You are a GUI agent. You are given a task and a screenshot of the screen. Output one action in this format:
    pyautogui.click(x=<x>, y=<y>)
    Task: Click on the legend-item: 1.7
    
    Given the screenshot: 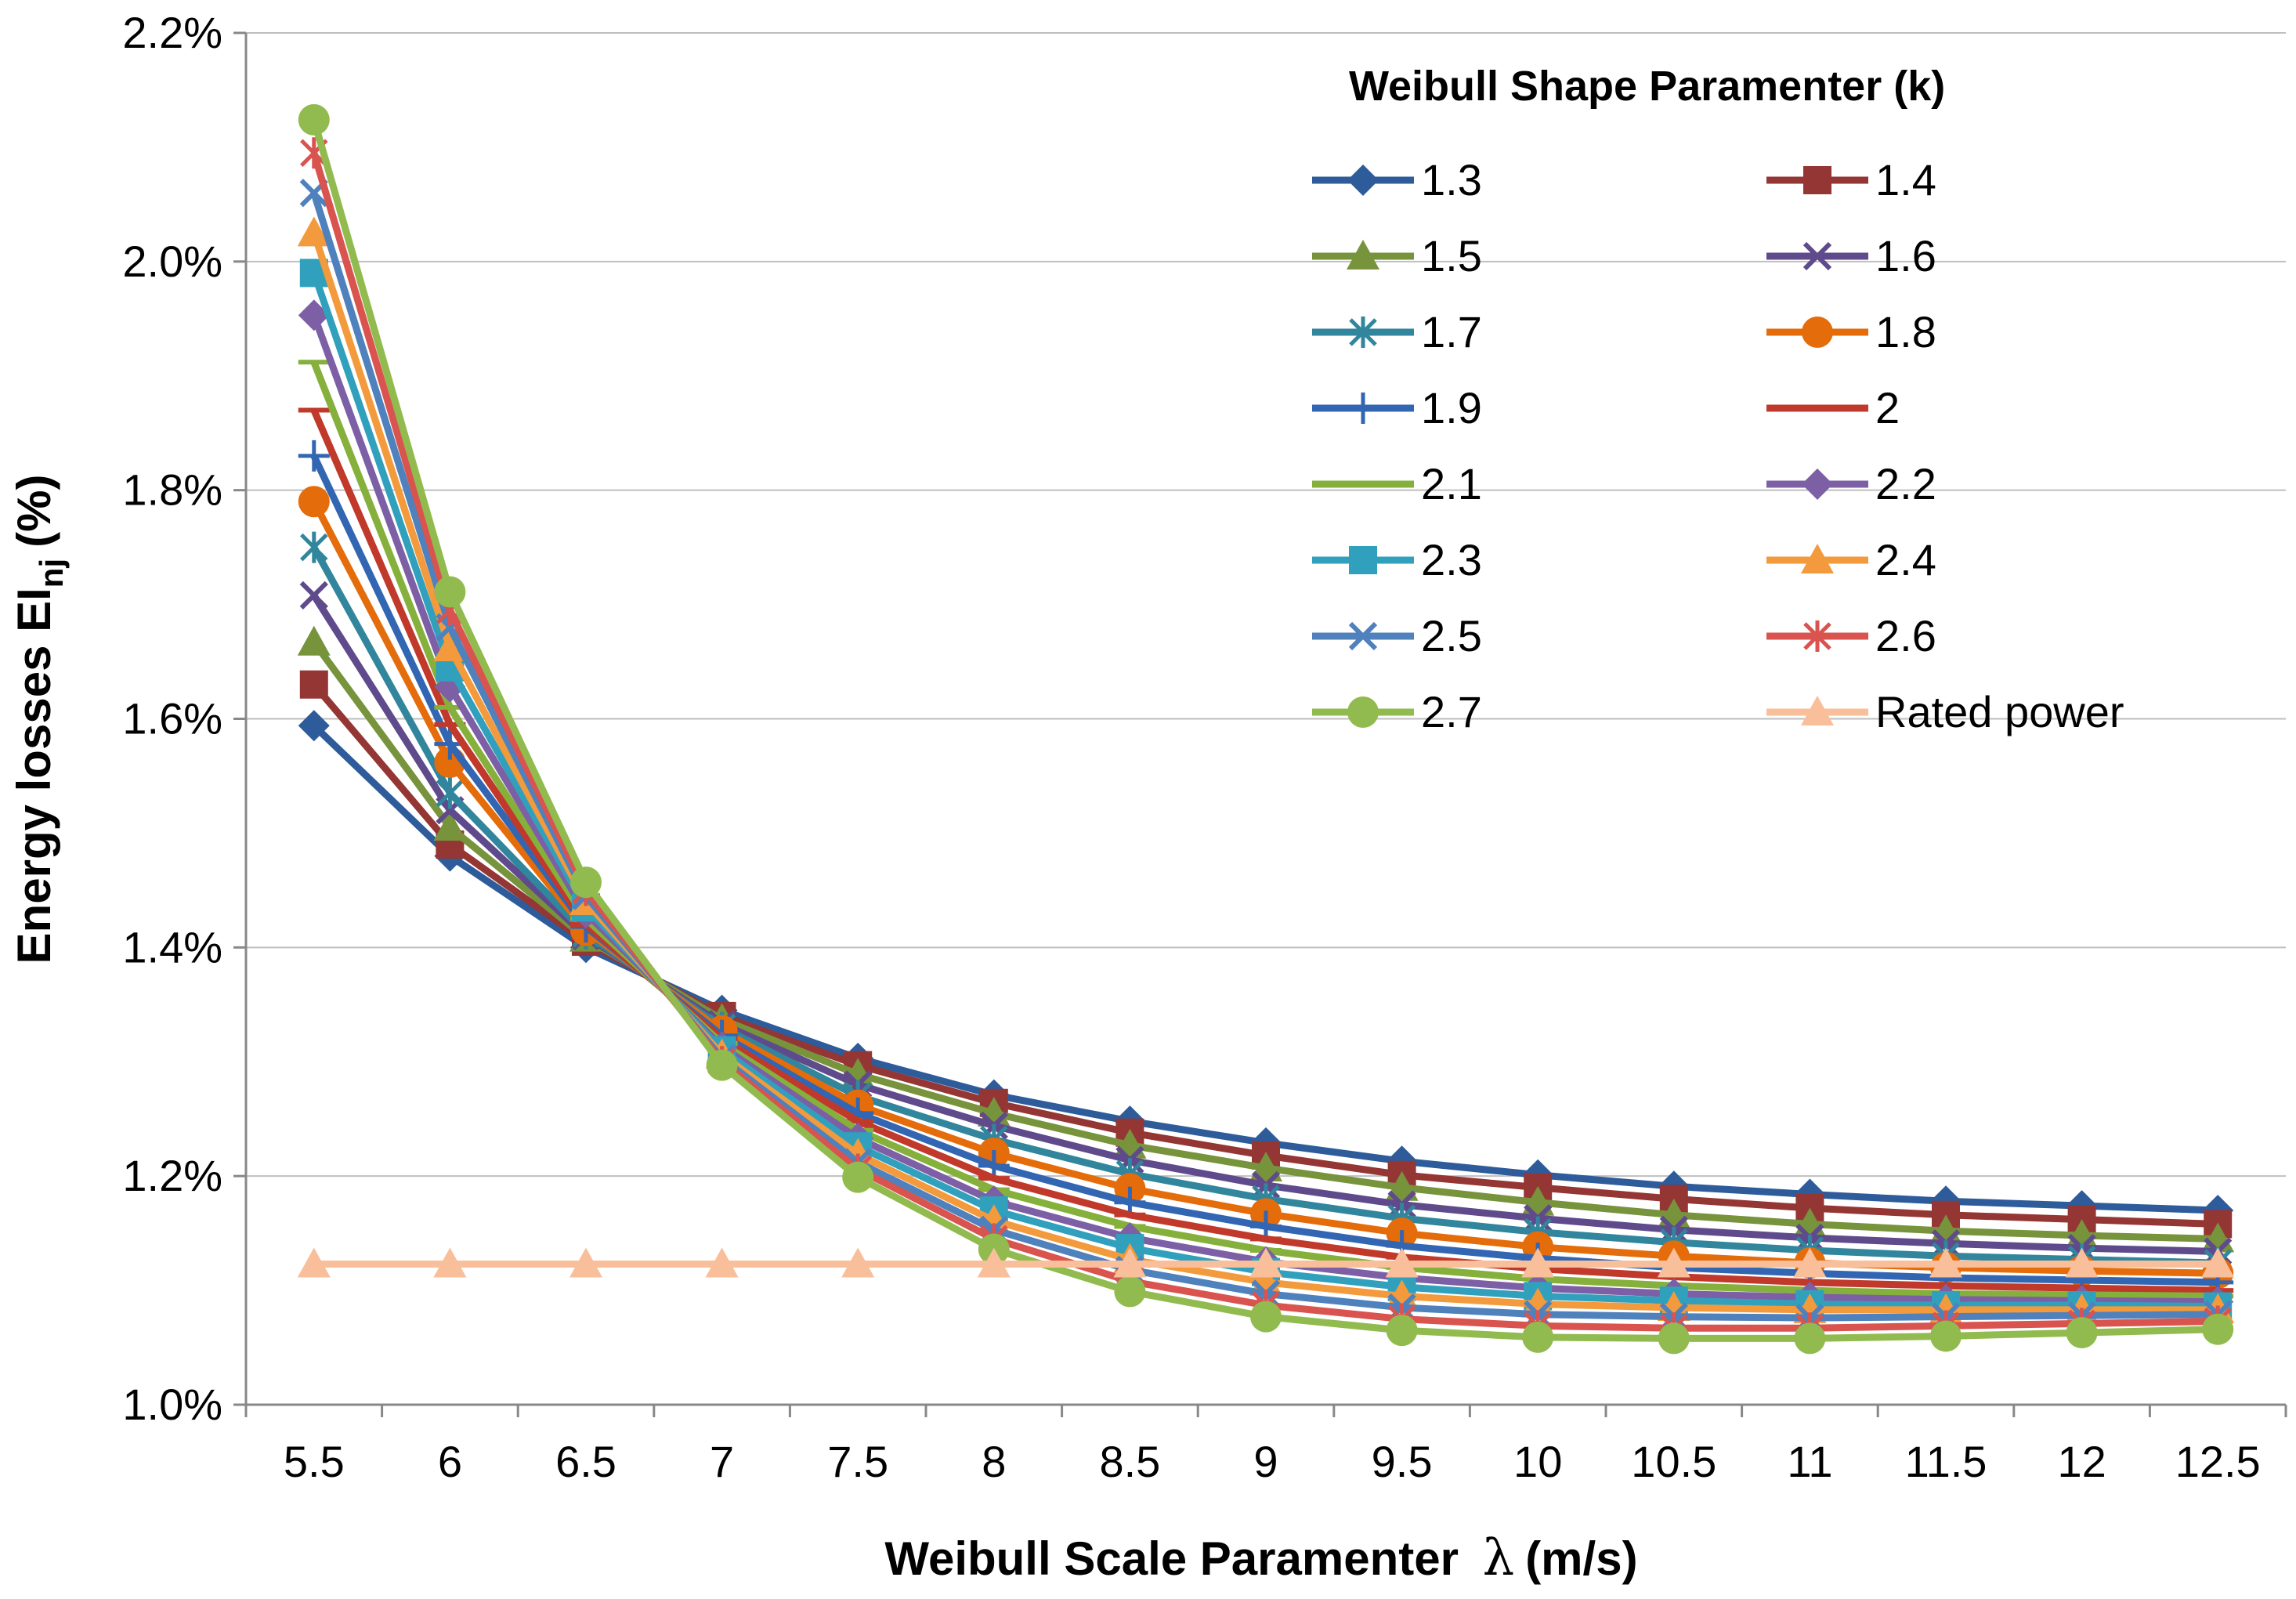 What is the action you would take?
    pyautogui.click(x=1397, y=331)
    